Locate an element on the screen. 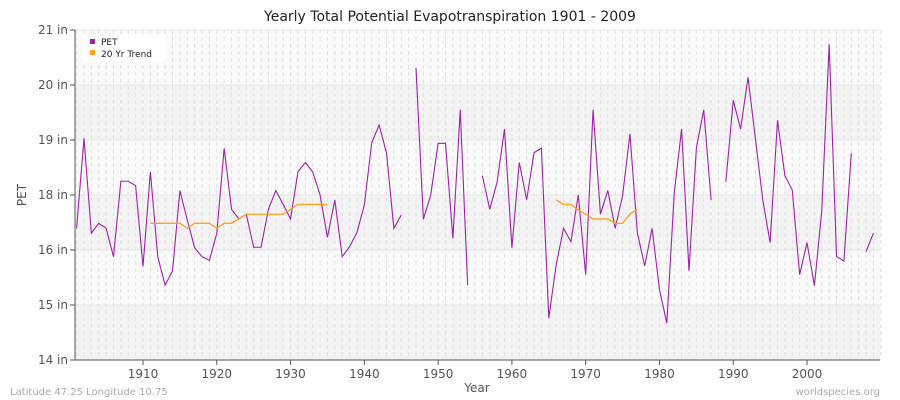 This screenshot has height=400, width=900. x-ticks: 1910 1920 1930 1940 1950 1960 1970 1980 1990 2000 is located at coordinates (475, 370).